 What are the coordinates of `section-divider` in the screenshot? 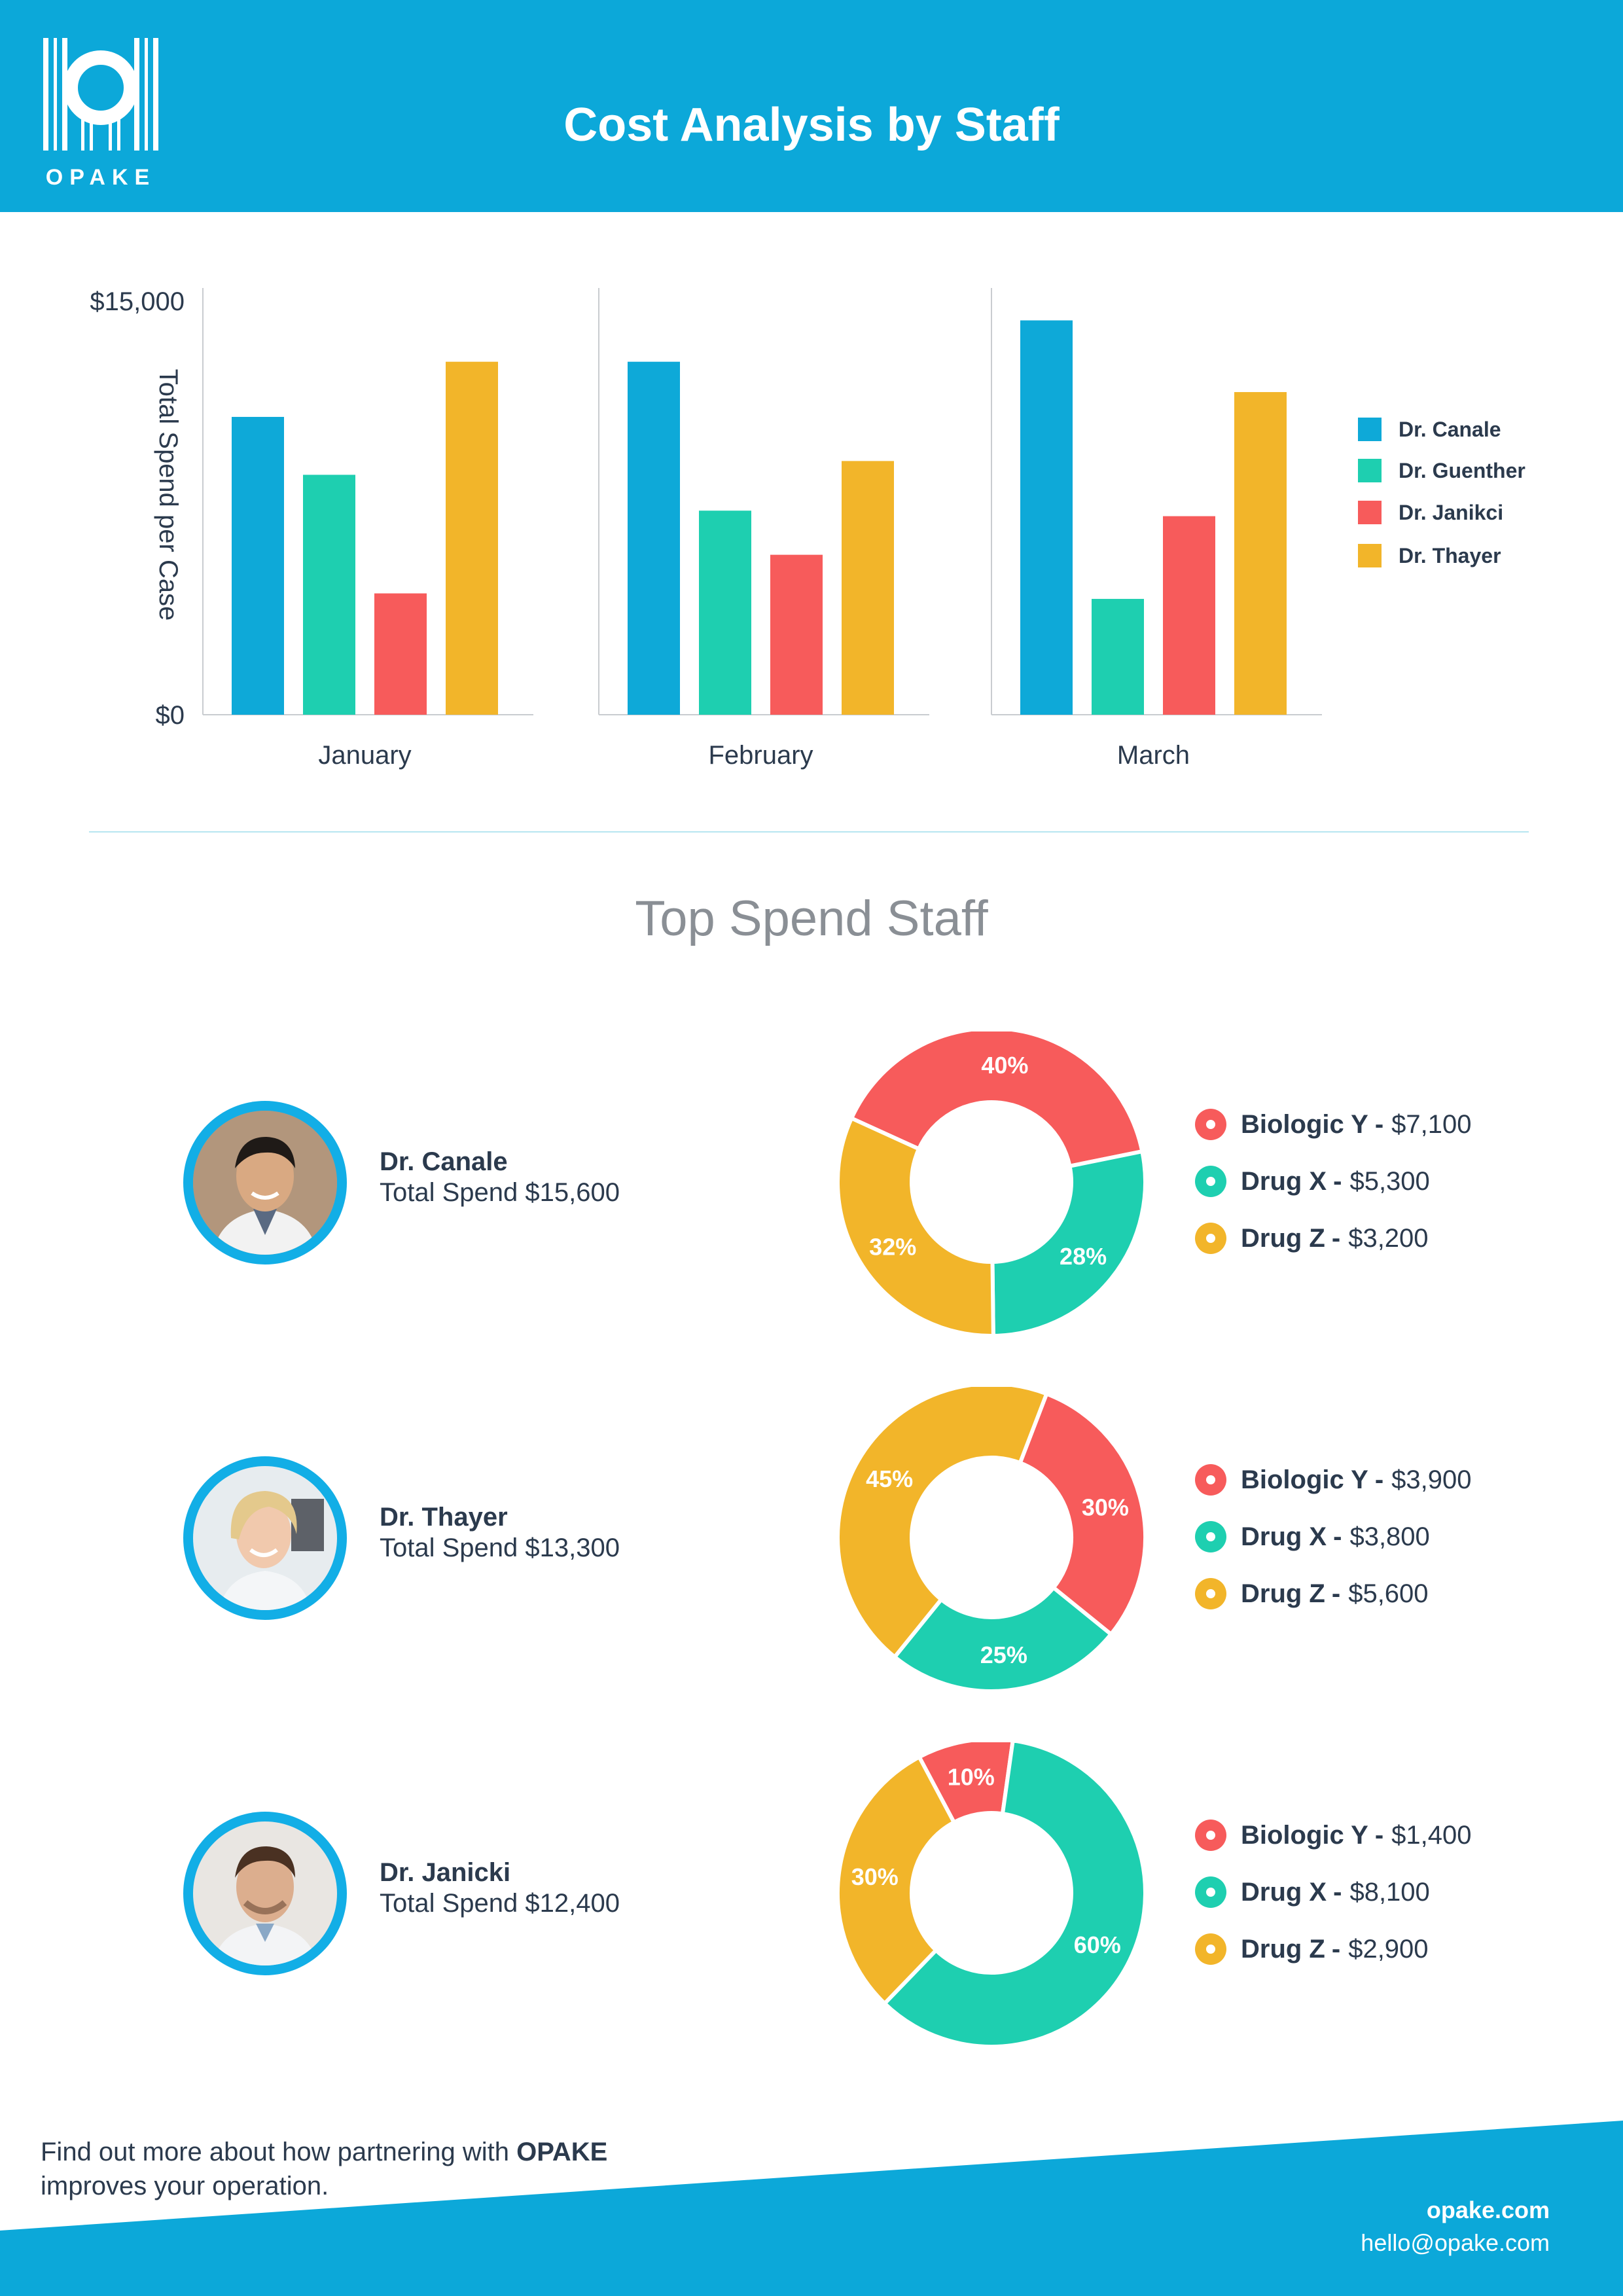 It's located at (809, 832).